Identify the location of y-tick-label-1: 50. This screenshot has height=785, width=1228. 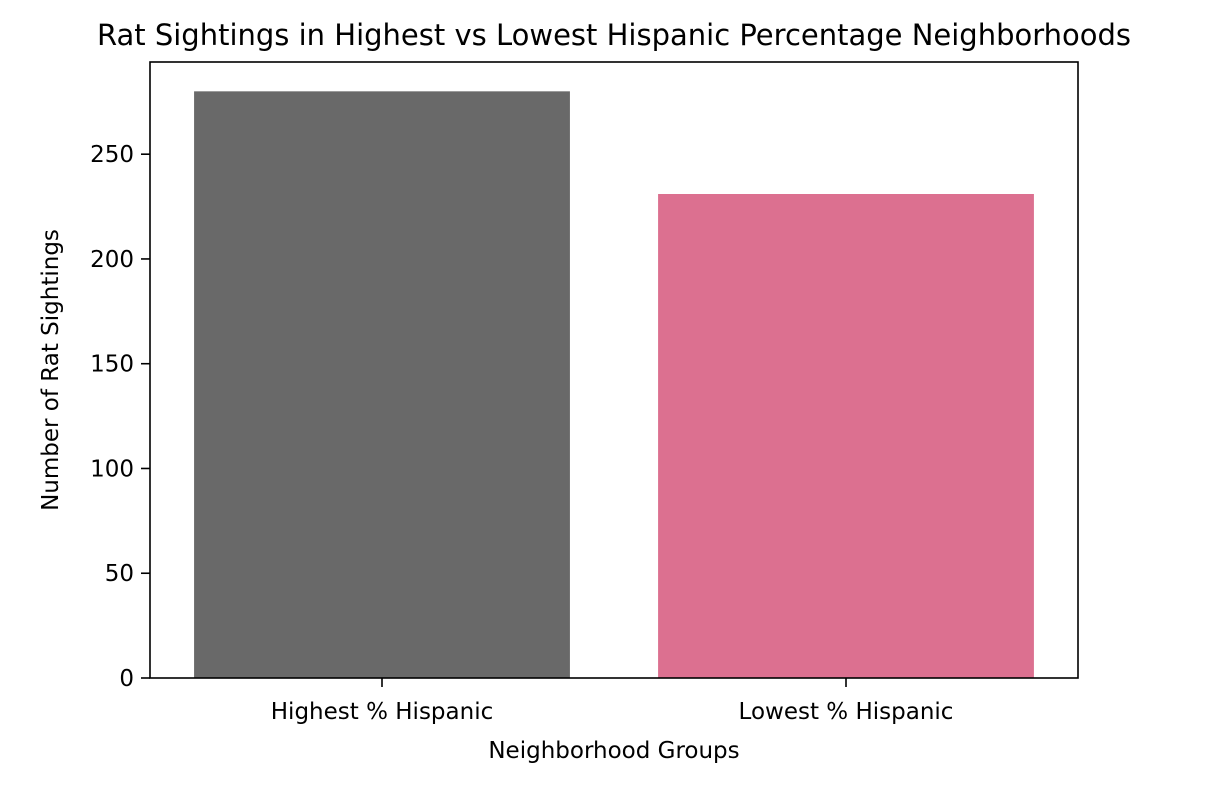
(119, 574).